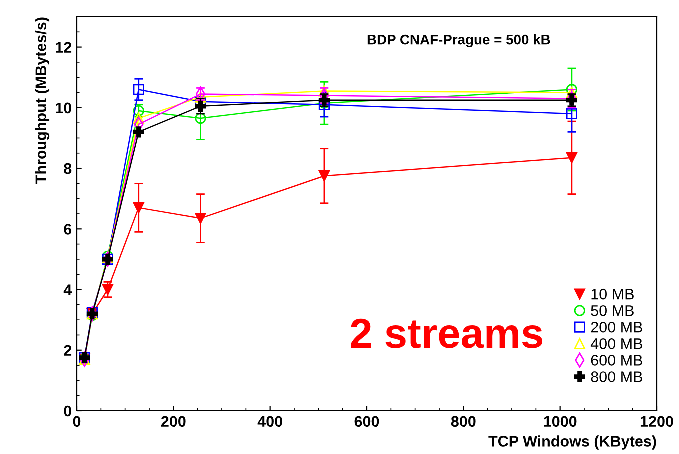  Describe the element at coordinates (616, 327) in the screenshot. I see `legend-label: 200 MB` at that location.